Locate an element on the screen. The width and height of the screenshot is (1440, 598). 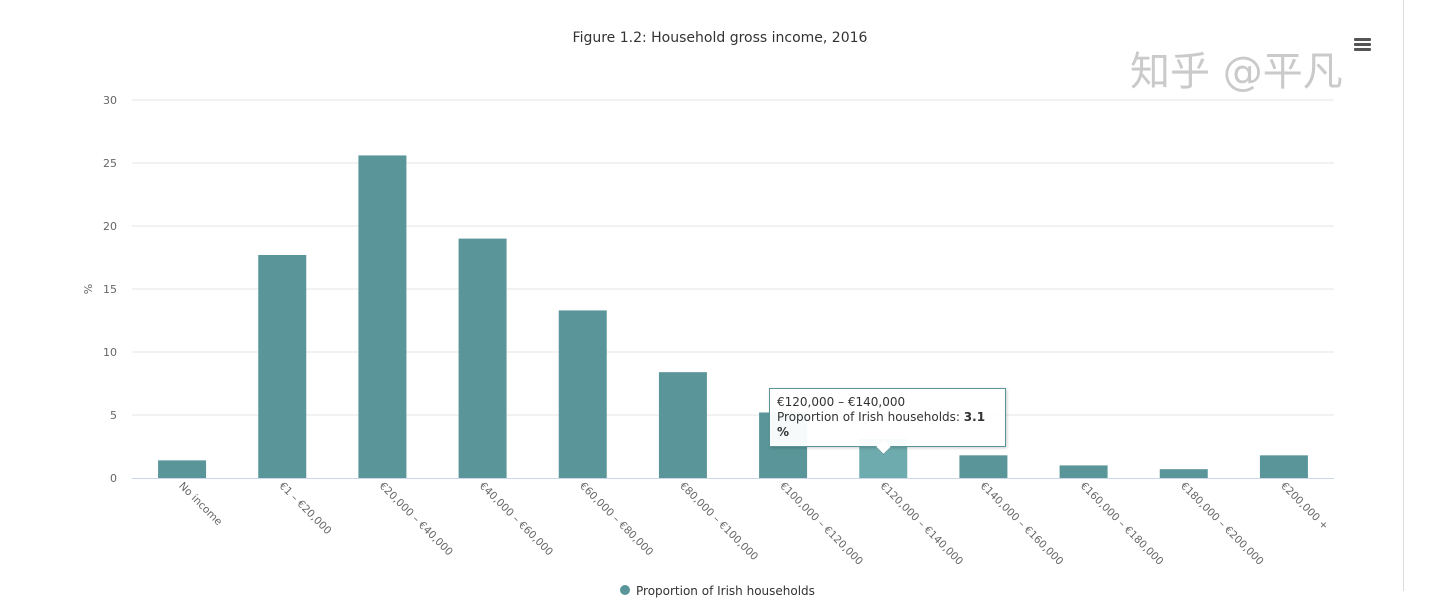
tooltip-category: €120,000 – €140,000 is located at coordinates (841, 402).